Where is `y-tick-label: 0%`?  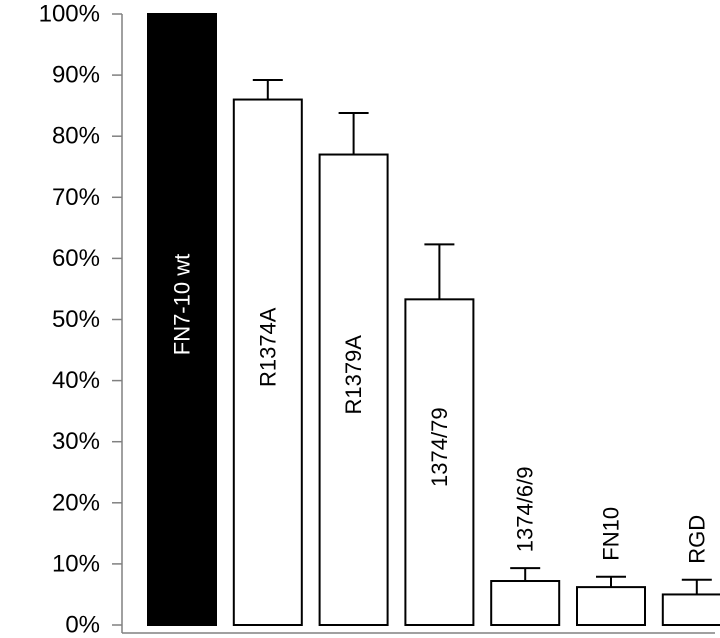 y-tick-label: 0% is located at coordinates (82, 625).